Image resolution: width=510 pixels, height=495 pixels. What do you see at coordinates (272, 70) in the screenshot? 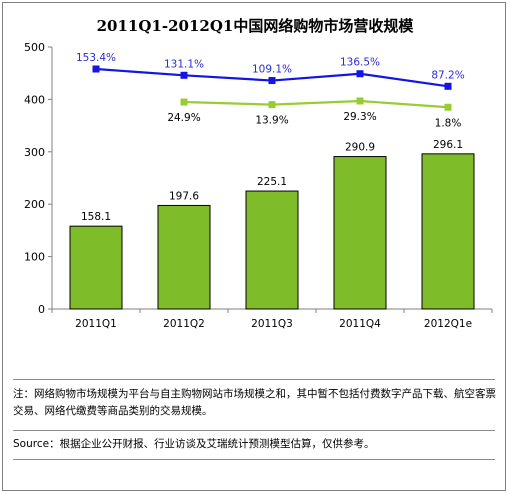
I see `yoy-growth-label: 109.1%` at bounding box center [272, 70].